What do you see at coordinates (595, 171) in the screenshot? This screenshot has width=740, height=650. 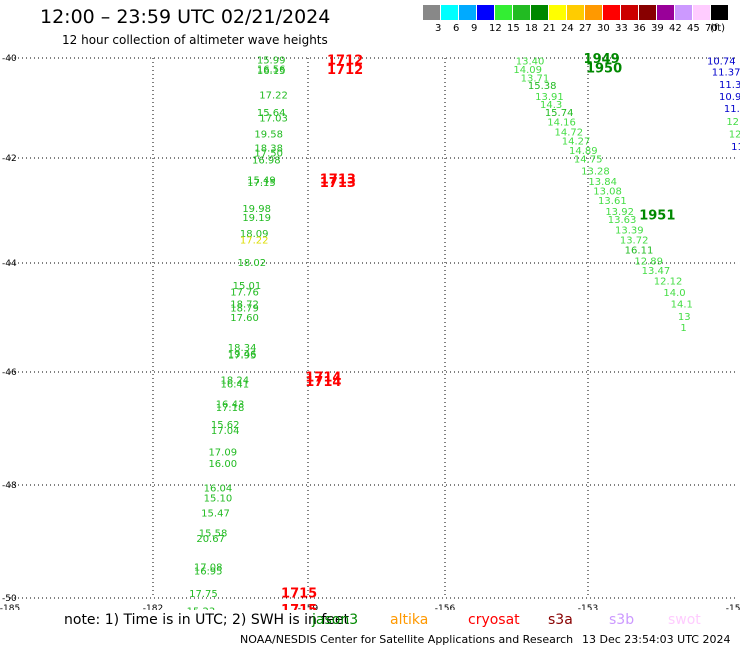 I see `wave-height-label: 13.28` at bounding box center [595, 171].